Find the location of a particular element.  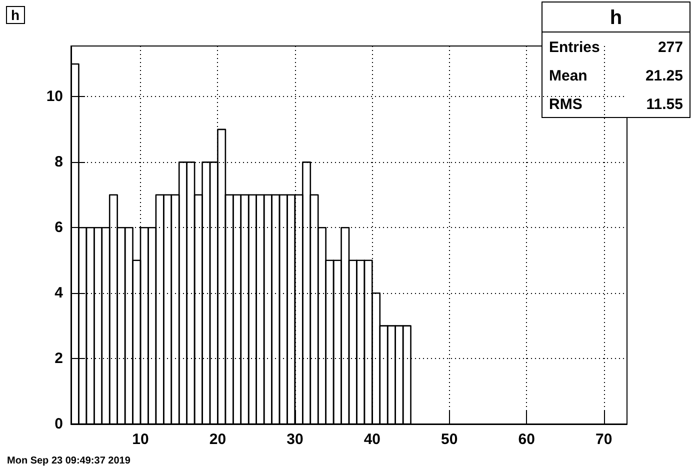

text: Mean 21.25 is located at coordinates (616, 75).